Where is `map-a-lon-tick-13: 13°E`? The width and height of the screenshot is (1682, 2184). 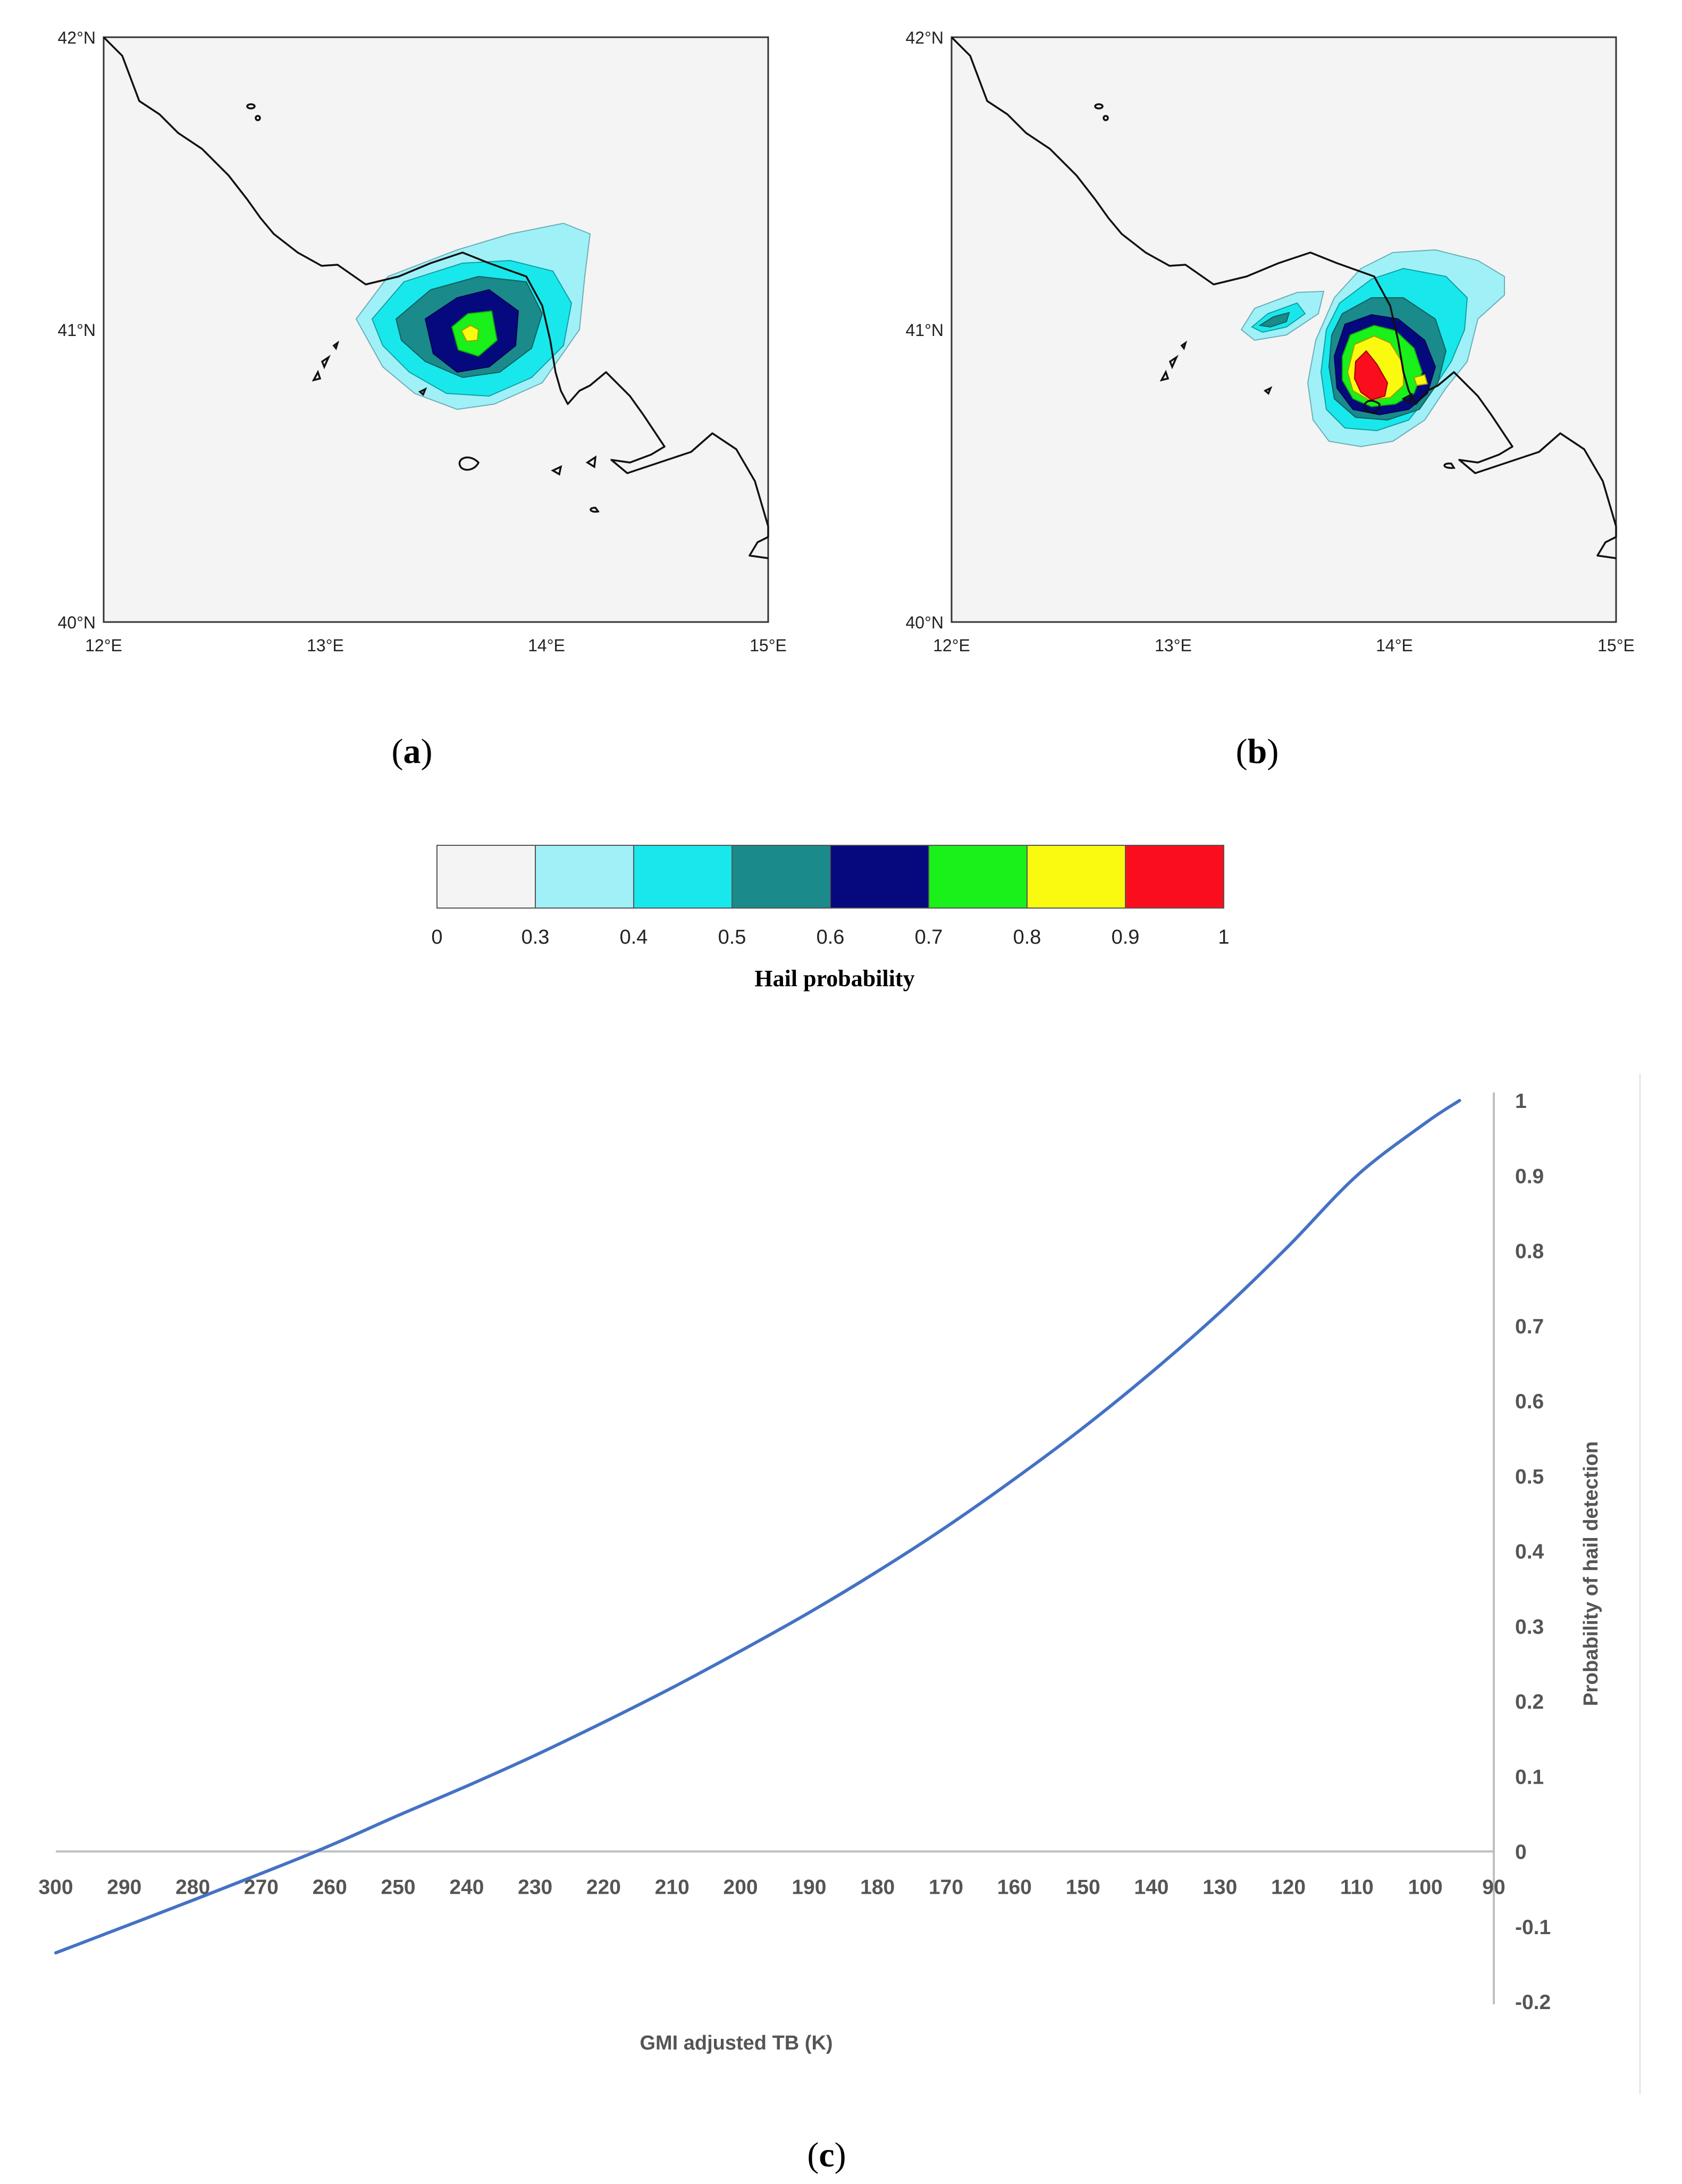 map-a-lon-tick-13: 13°E is located at coordinates (325, 645).